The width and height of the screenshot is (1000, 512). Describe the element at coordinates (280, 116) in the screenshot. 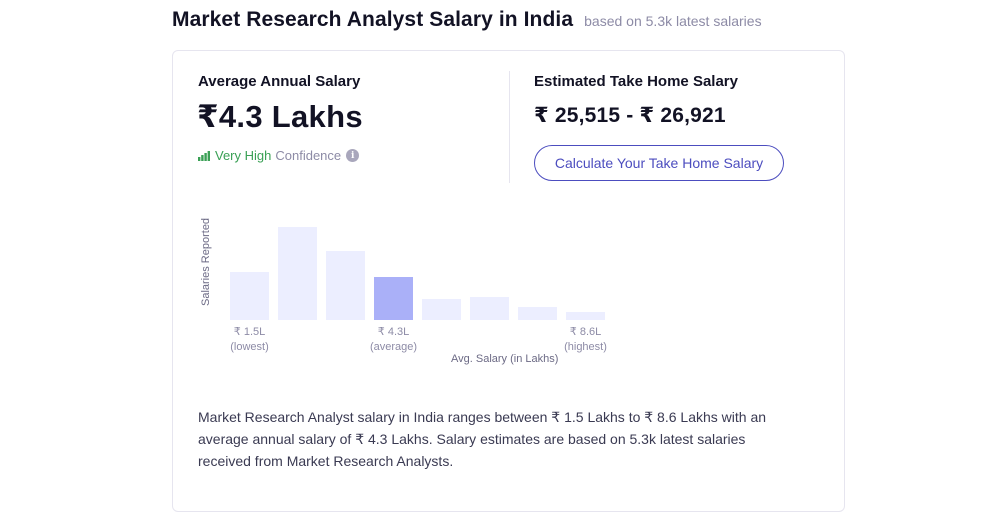

I see `average-salary-value: ₹4.3 Lakhs` at that location.